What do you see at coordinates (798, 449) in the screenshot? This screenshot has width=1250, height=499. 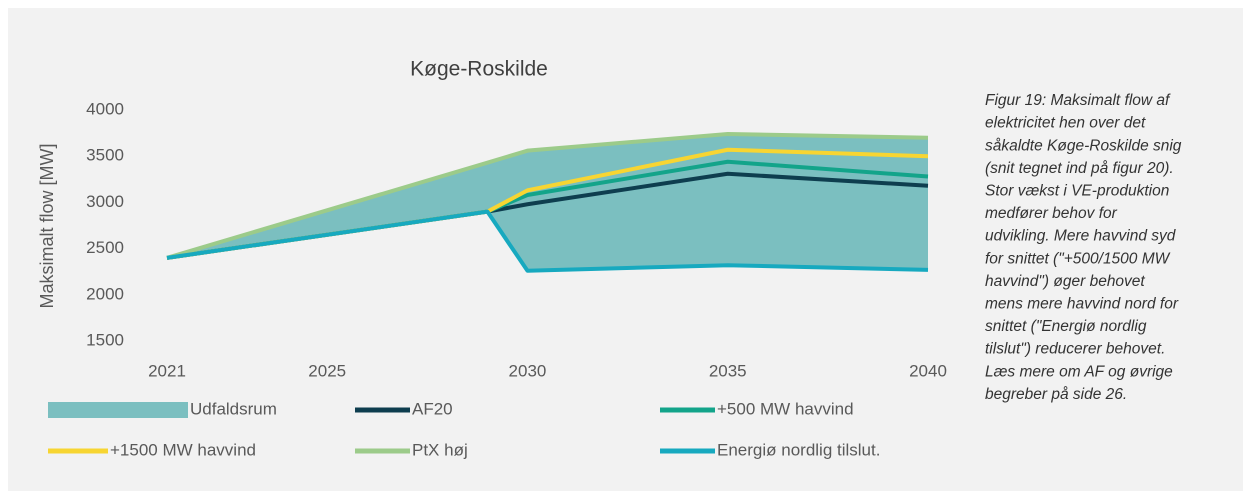 I see `legend-label: Energiø nordlig tilslut.` at bounding box center [798, 449].